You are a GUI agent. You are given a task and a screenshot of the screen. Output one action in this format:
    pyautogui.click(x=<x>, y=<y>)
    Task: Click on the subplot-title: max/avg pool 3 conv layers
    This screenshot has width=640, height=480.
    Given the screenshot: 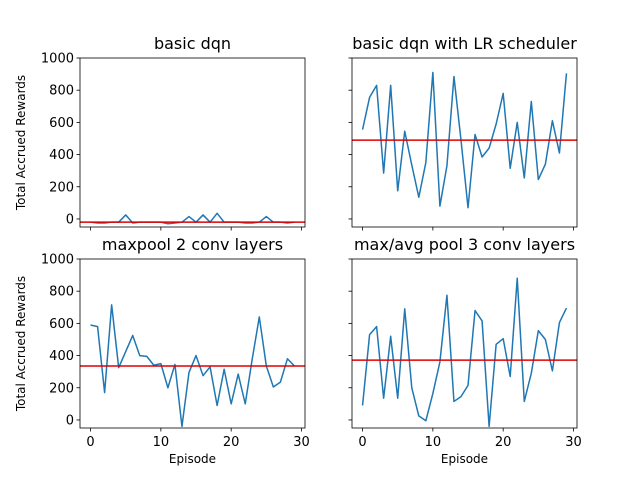 What is the action you would take?
    pyautogui.click(x=464, y=244)
    